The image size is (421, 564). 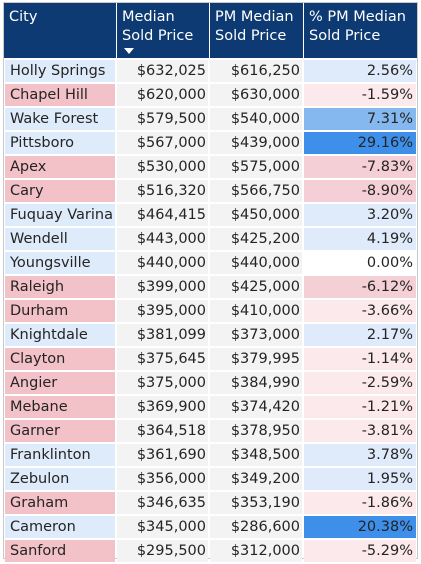 What do you see at coordinates (162, 479) in the screenshot?
I see `median-sold-price-cell: $356,000` at bounding box center [162, 479].